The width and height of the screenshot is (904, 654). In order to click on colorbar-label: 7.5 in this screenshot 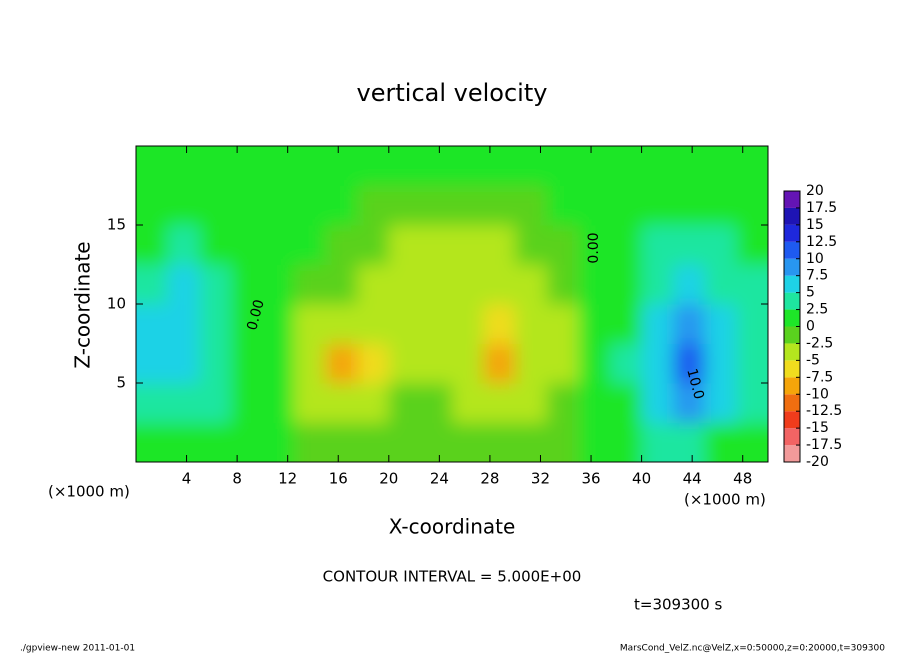, I will do `click(817, 276)`.